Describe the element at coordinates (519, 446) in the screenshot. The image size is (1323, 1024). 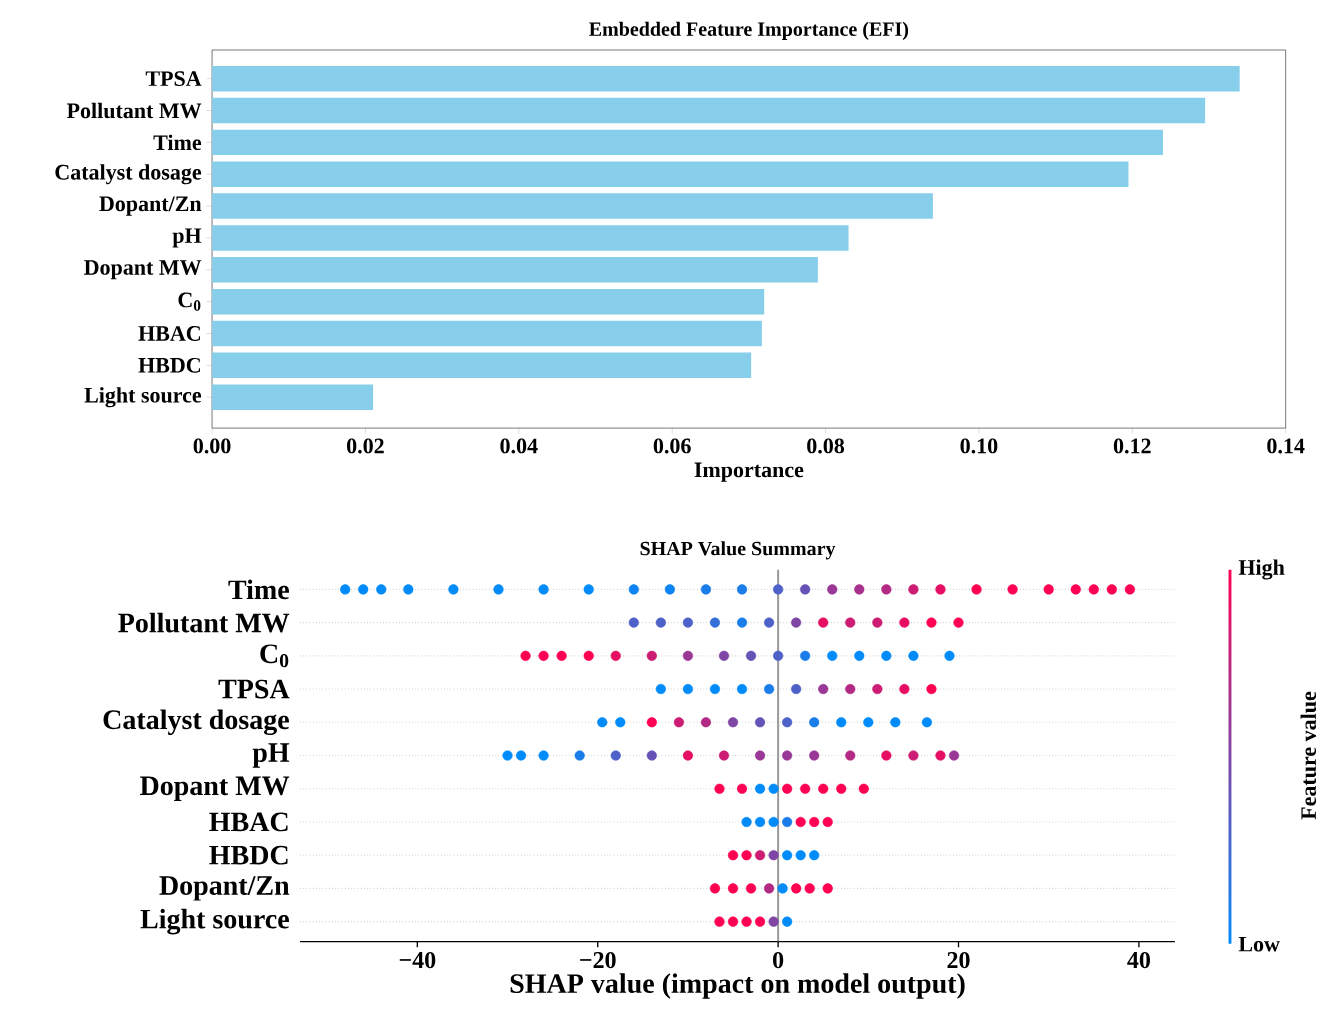
I see `x-tick-label: 0.04` at that location.